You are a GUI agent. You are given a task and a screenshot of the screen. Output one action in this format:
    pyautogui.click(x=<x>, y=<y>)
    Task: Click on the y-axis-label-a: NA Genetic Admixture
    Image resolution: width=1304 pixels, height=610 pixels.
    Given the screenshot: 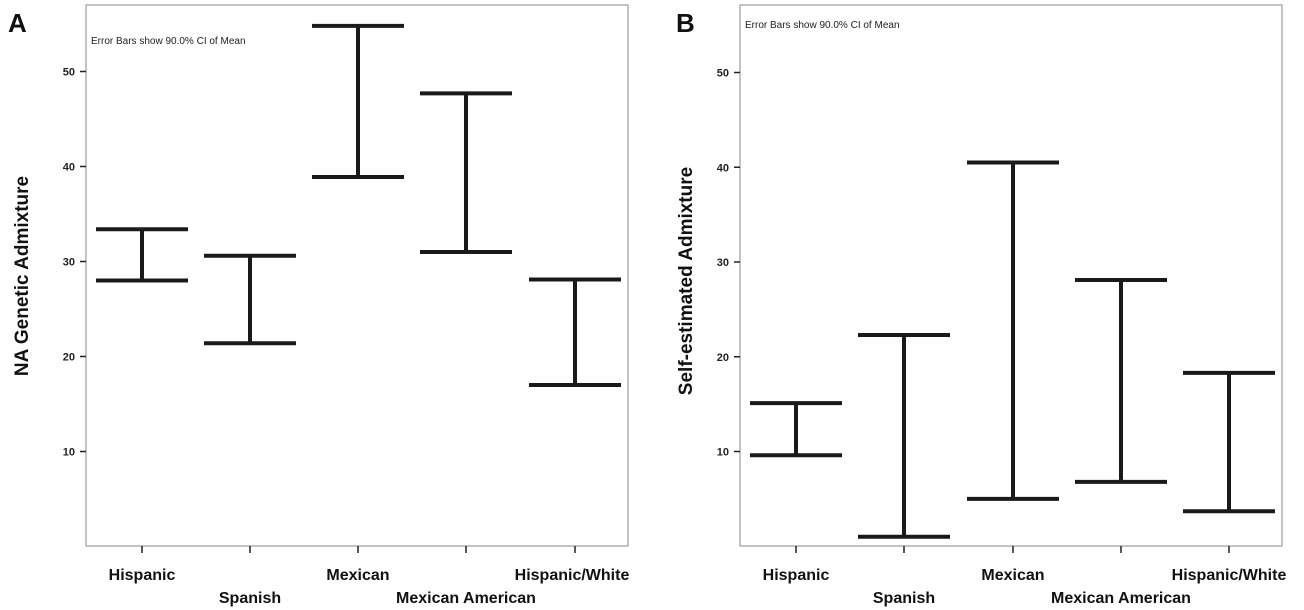 What is the action you would take?
    pyautogui.click(x=22, y=276)
    